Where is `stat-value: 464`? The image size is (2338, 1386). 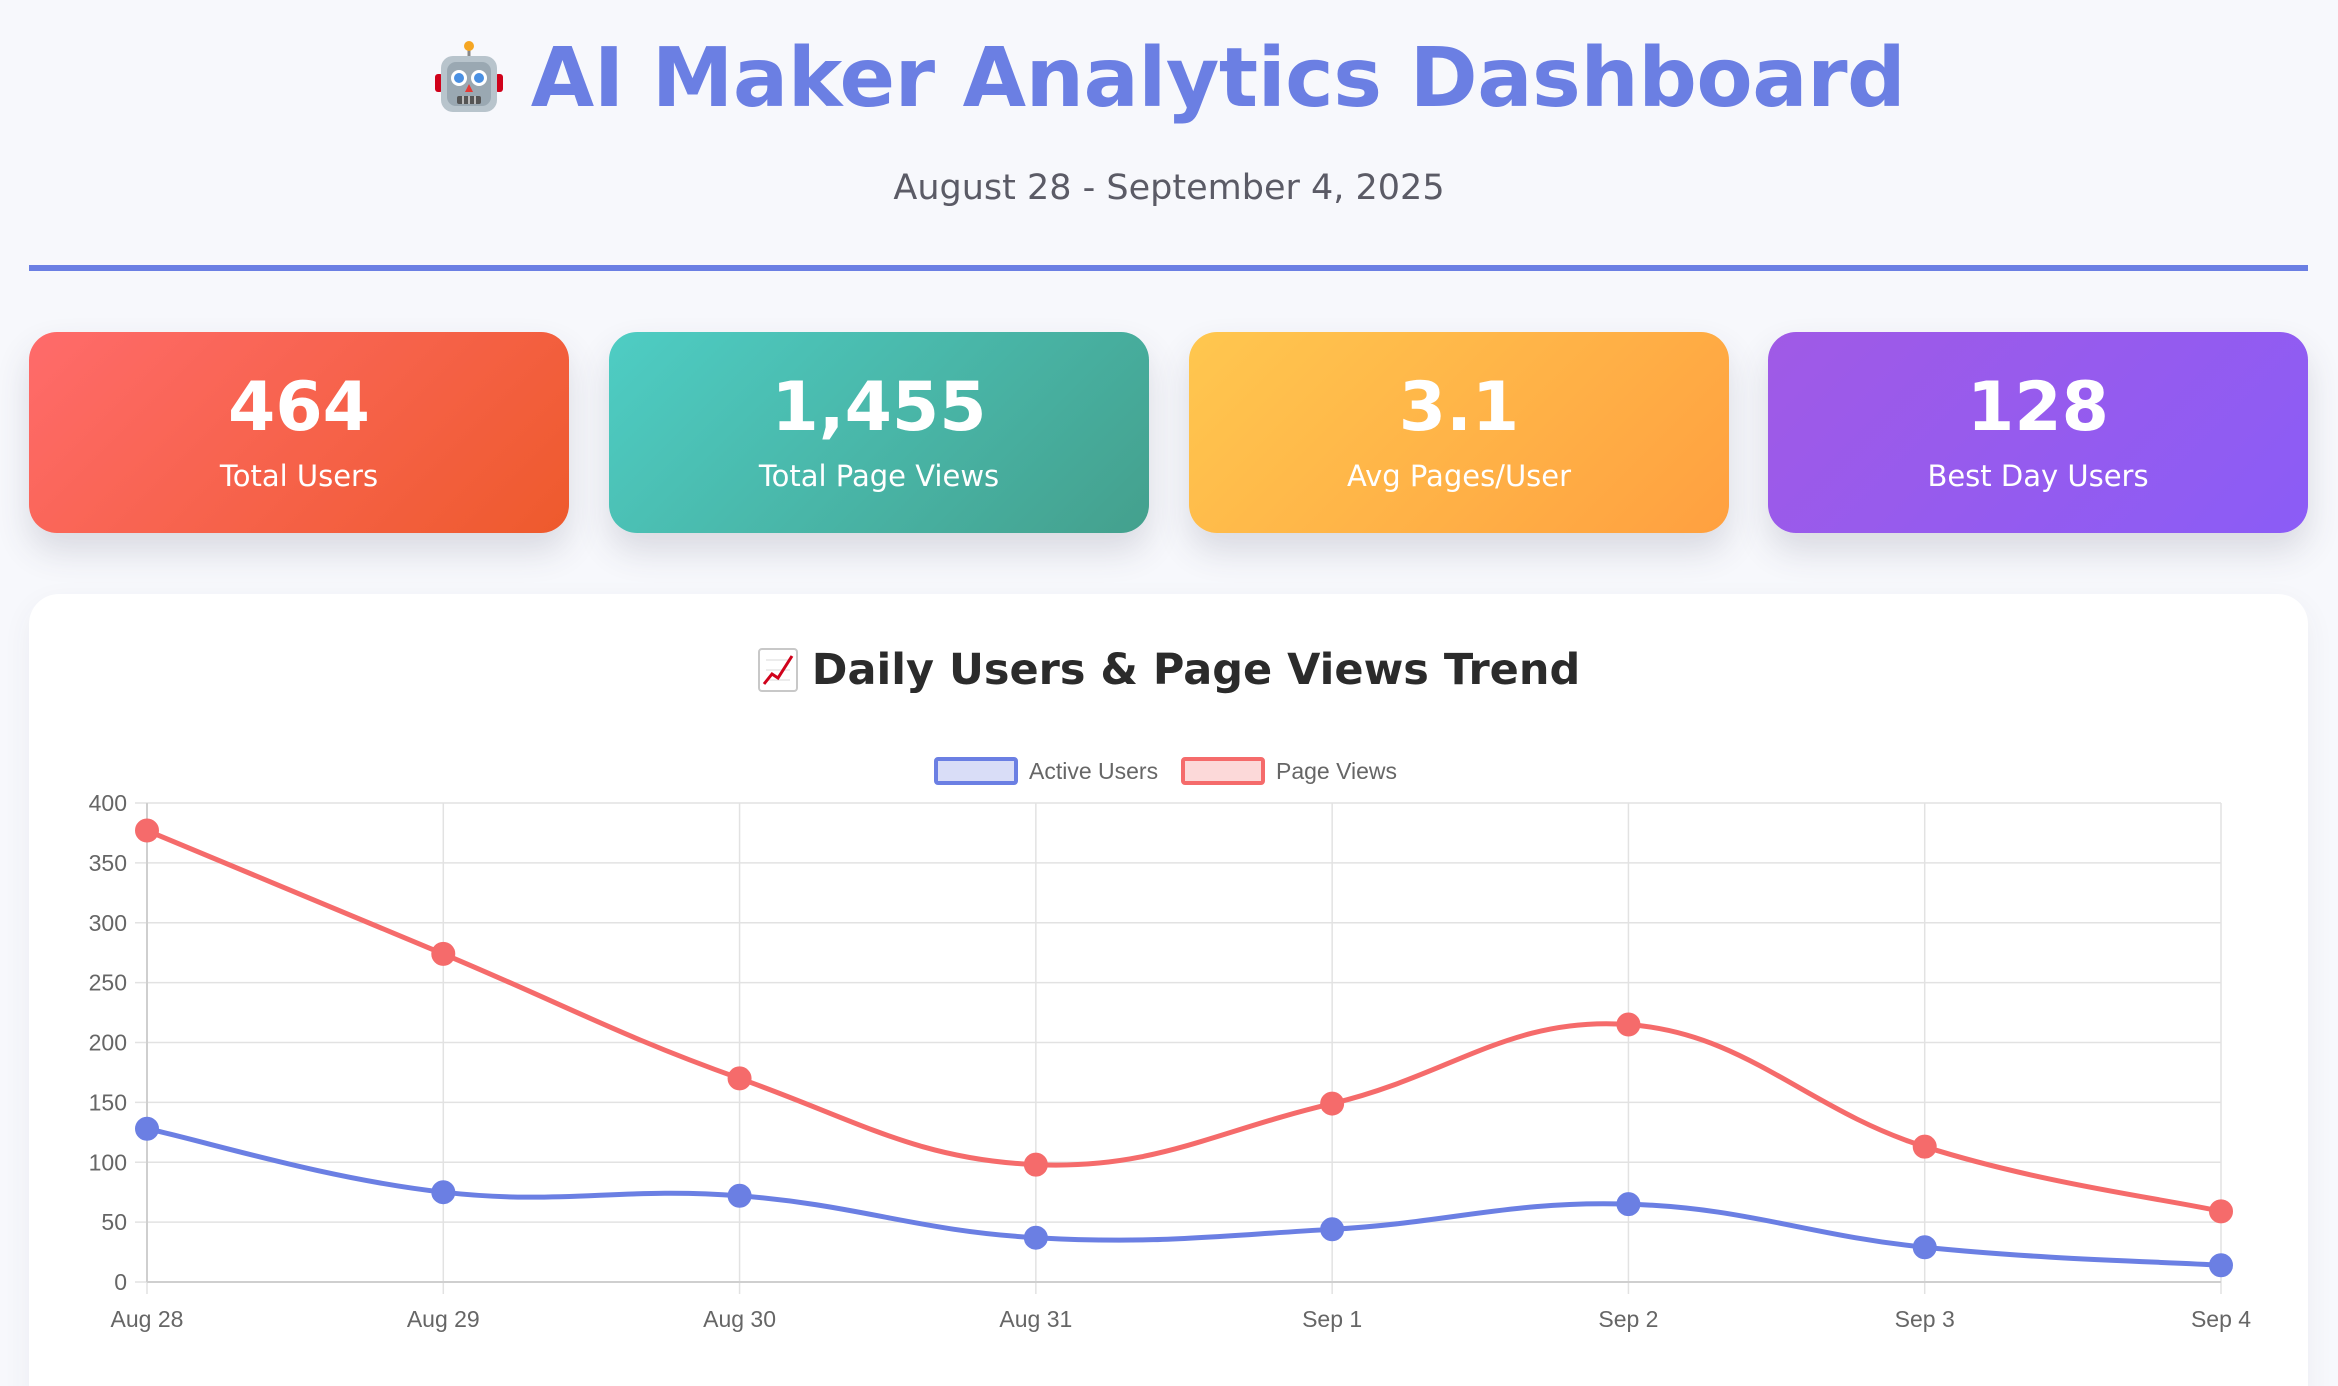
stat-value: 464 is located at coordinates (299, 407).